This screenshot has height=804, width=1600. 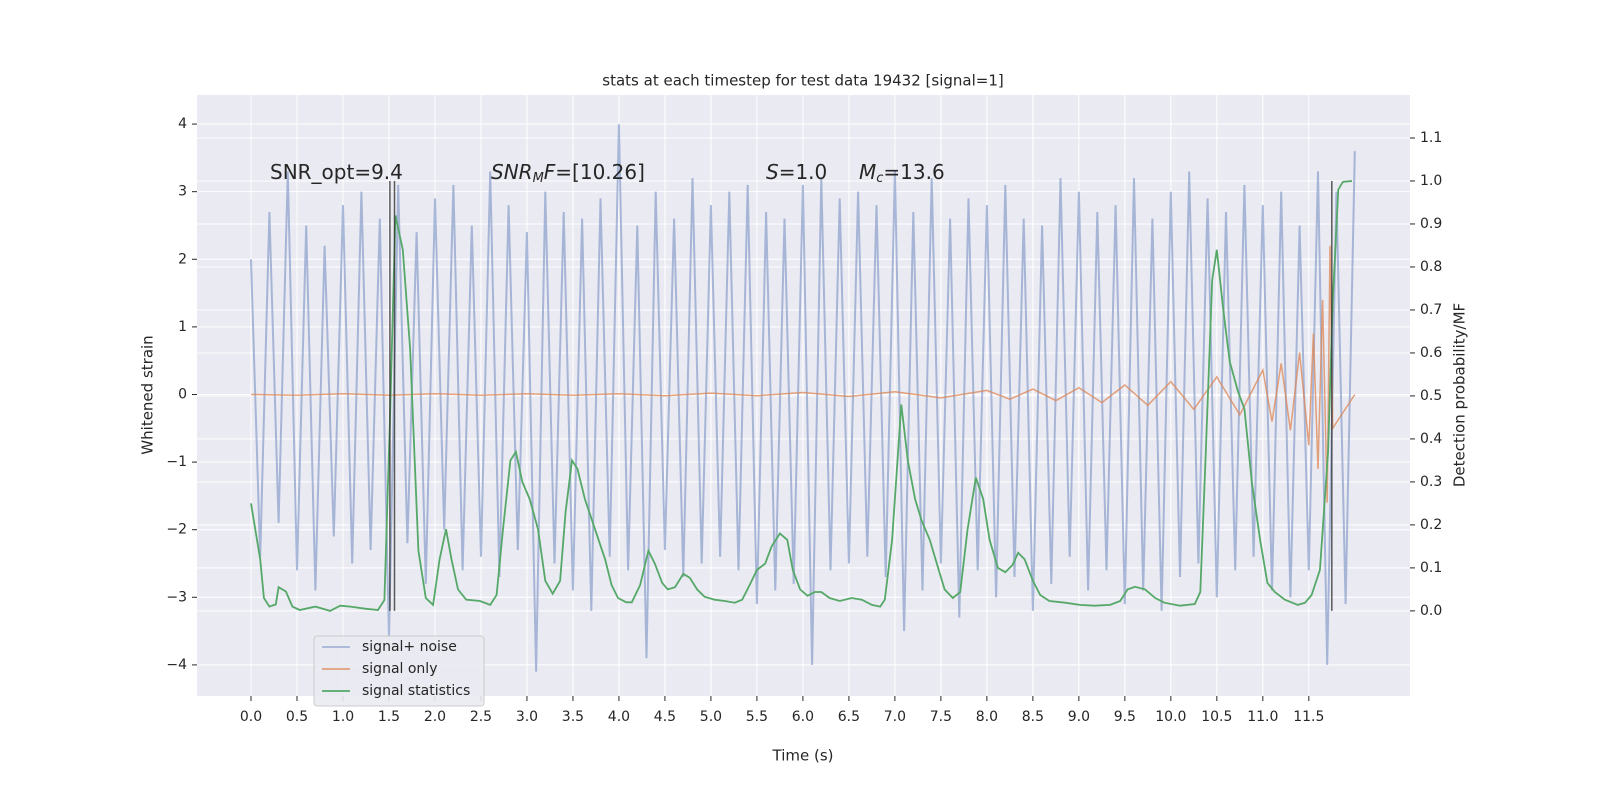 I want to click on x-tick-label: 11.0, so click(x=1262, y=717).